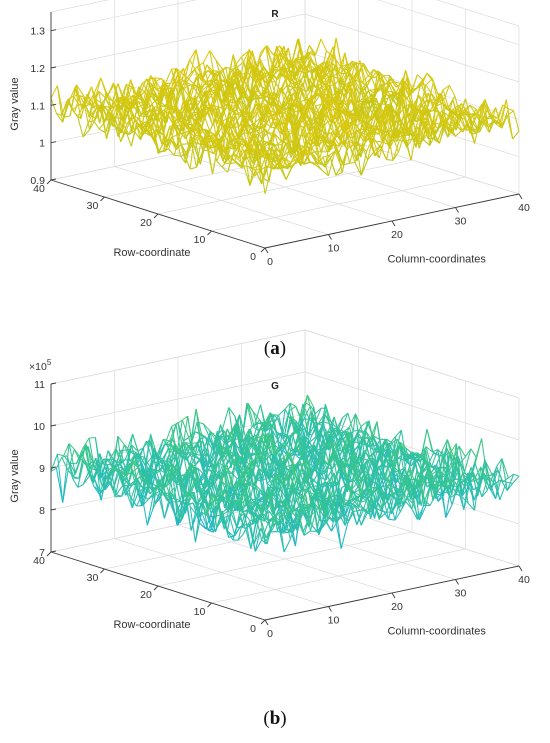  I want to click on z-tick-label: 1, so click(42, 144).